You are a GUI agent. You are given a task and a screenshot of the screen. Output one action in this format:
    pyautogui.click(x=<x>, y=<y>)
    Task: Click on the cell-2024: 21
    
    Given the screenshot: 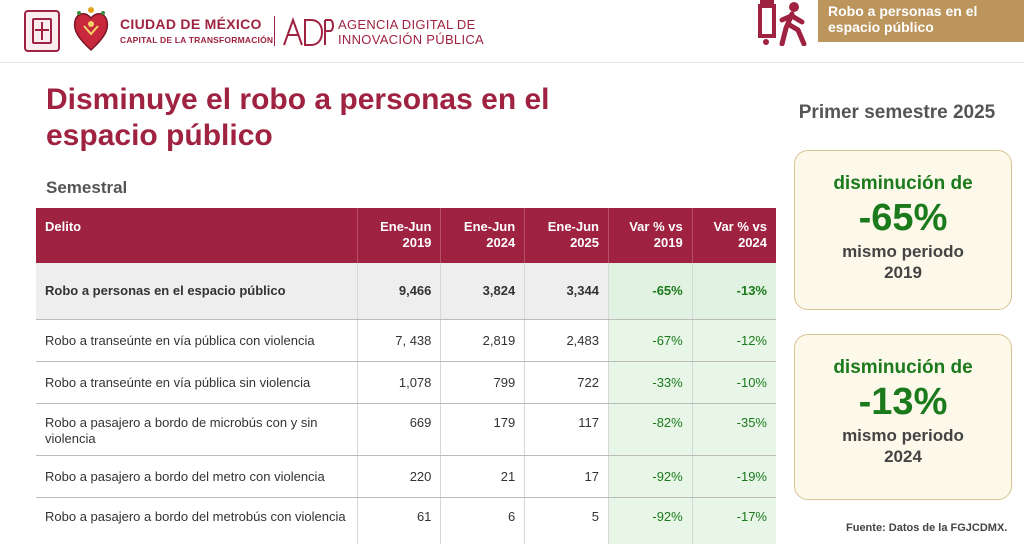 What is the action you would take?
    pyautogui.click(x=482, y=476)
    